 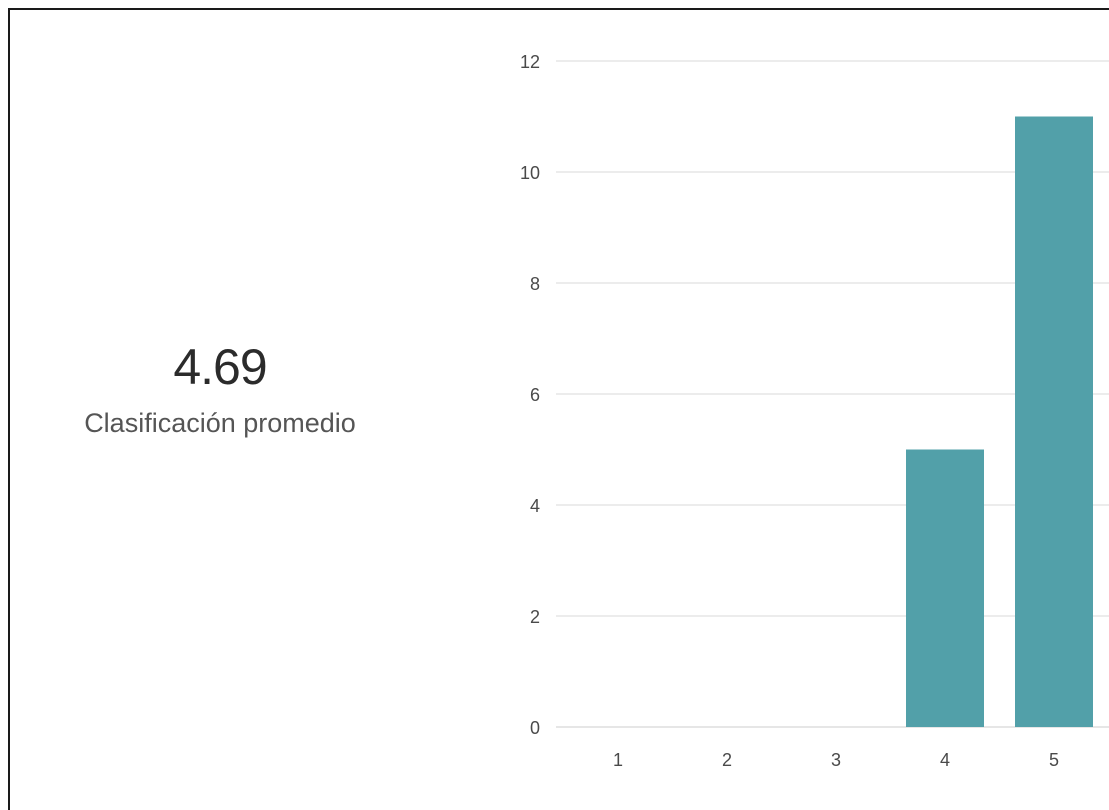 I want to click on y-tick-label: 0, so click(x=535, y=728).